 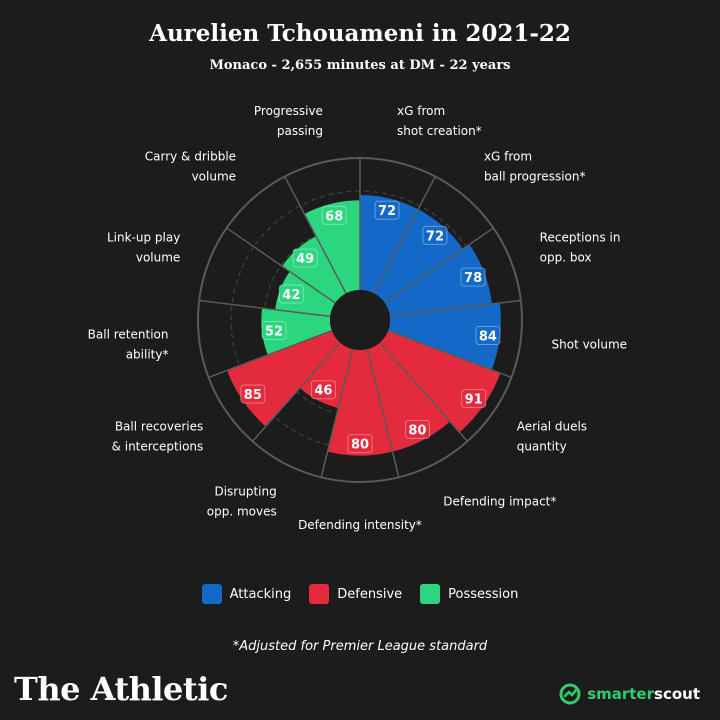 What do you see at coordinates (288, 111) in the screenshot?
I see `category-label: Progressive` at bounding box center [288, 111].